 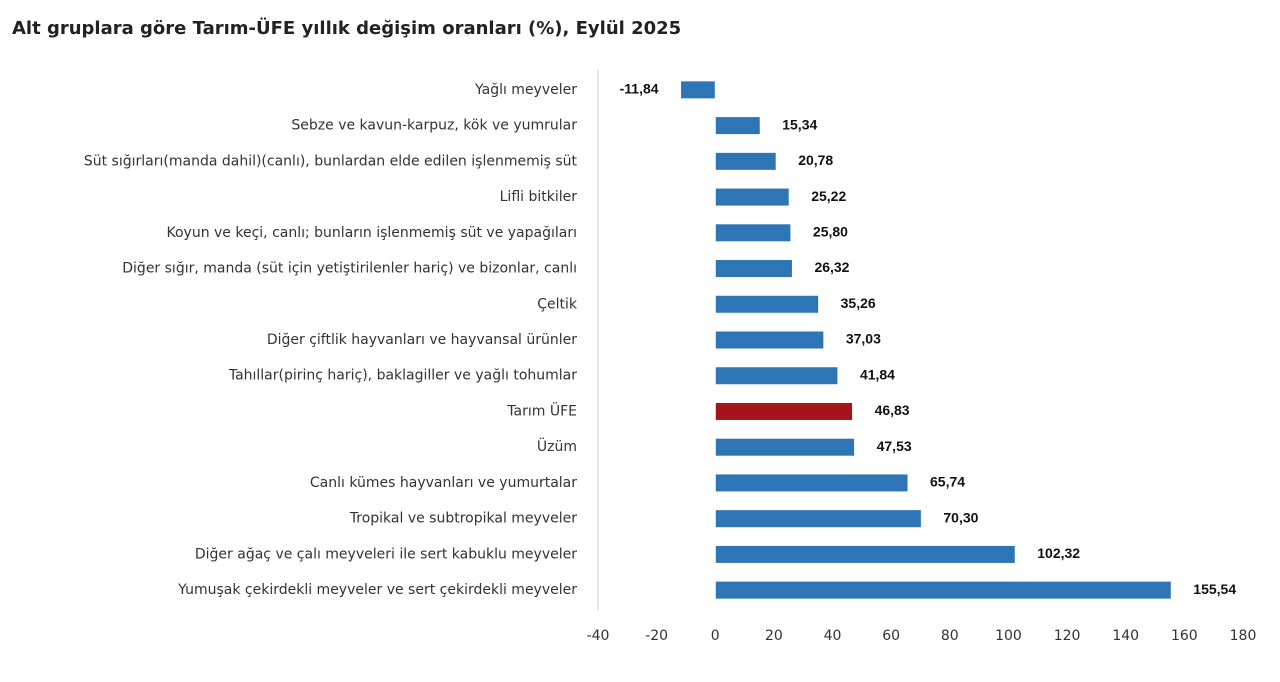 I want to click on value-label: 20,78, so click(x=815, y=160).